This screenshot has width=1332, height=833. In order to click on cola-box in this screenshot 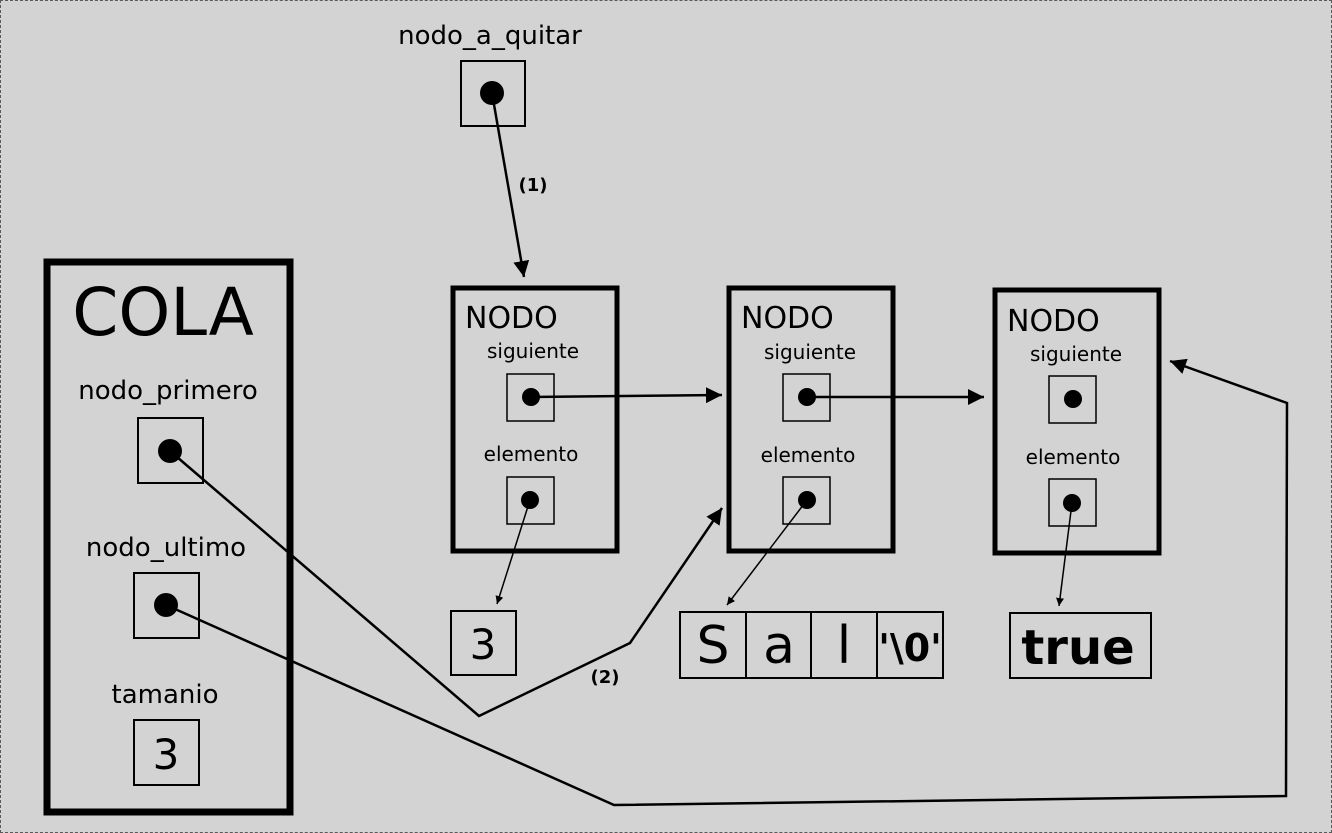, I will do `click(168, 537)`.